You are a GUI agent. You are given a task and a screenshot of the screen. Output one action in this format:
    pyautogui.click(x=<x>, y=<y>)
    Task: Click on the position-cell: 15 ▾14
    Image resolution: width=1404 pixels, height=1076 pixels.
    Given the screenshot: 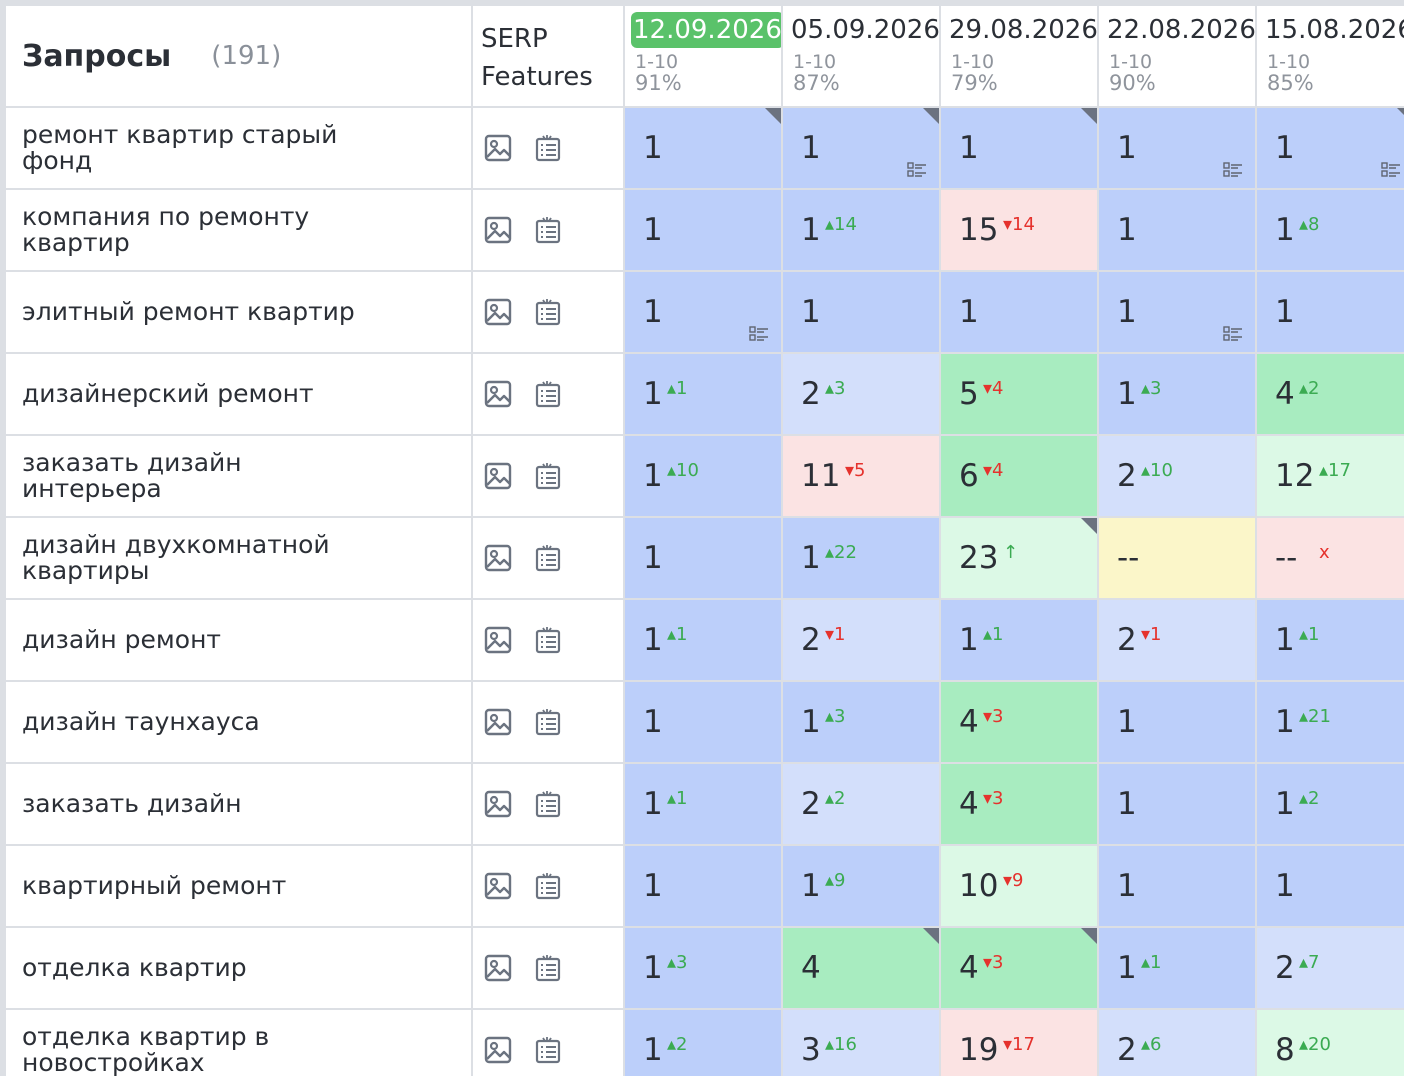 What is the action you would take?
    pyautogui.click(x=1019, y=230)
    